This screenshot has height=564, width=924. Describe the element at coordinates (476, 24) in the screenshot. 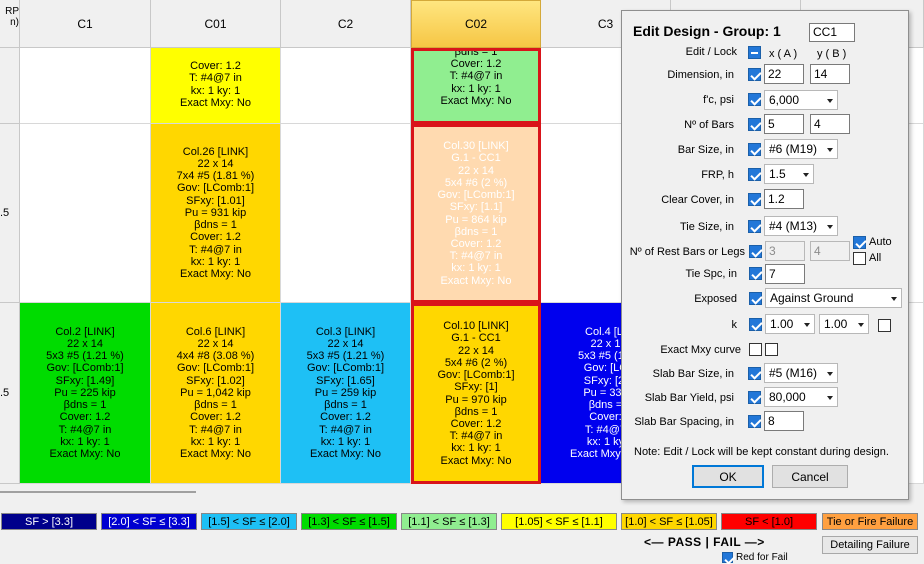

I see `column-header: C02` at that location.